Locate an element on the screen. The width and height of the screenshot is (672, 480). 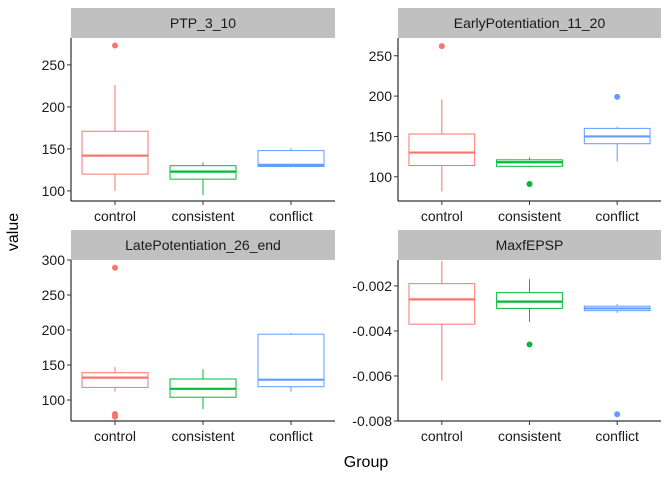
x-axis-title: Group is located at coordinates (366, 462).